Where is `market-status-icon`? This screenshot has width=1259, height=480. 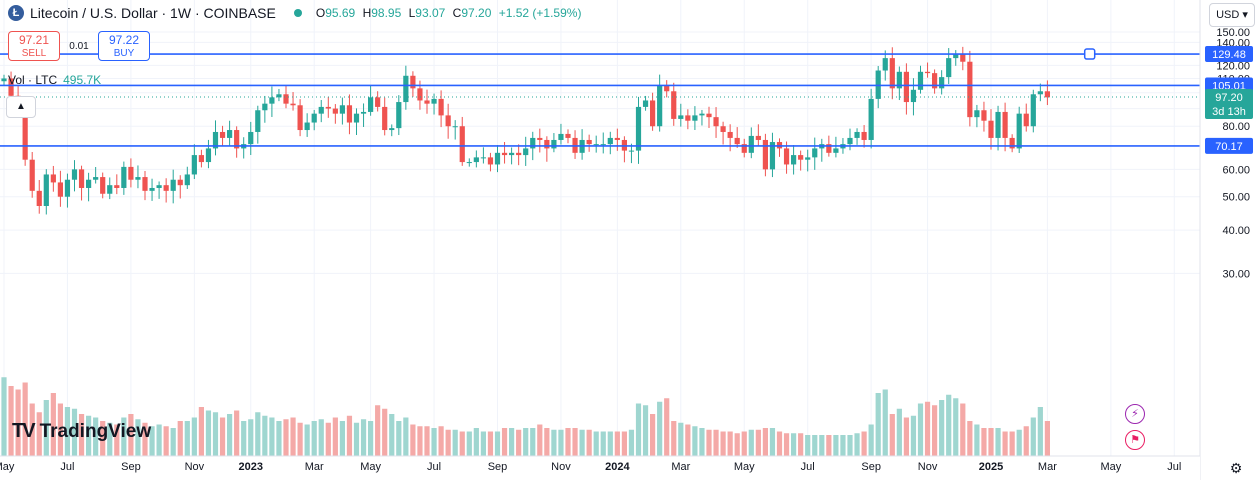 market-status-icon is located at coordinates (297, 13).